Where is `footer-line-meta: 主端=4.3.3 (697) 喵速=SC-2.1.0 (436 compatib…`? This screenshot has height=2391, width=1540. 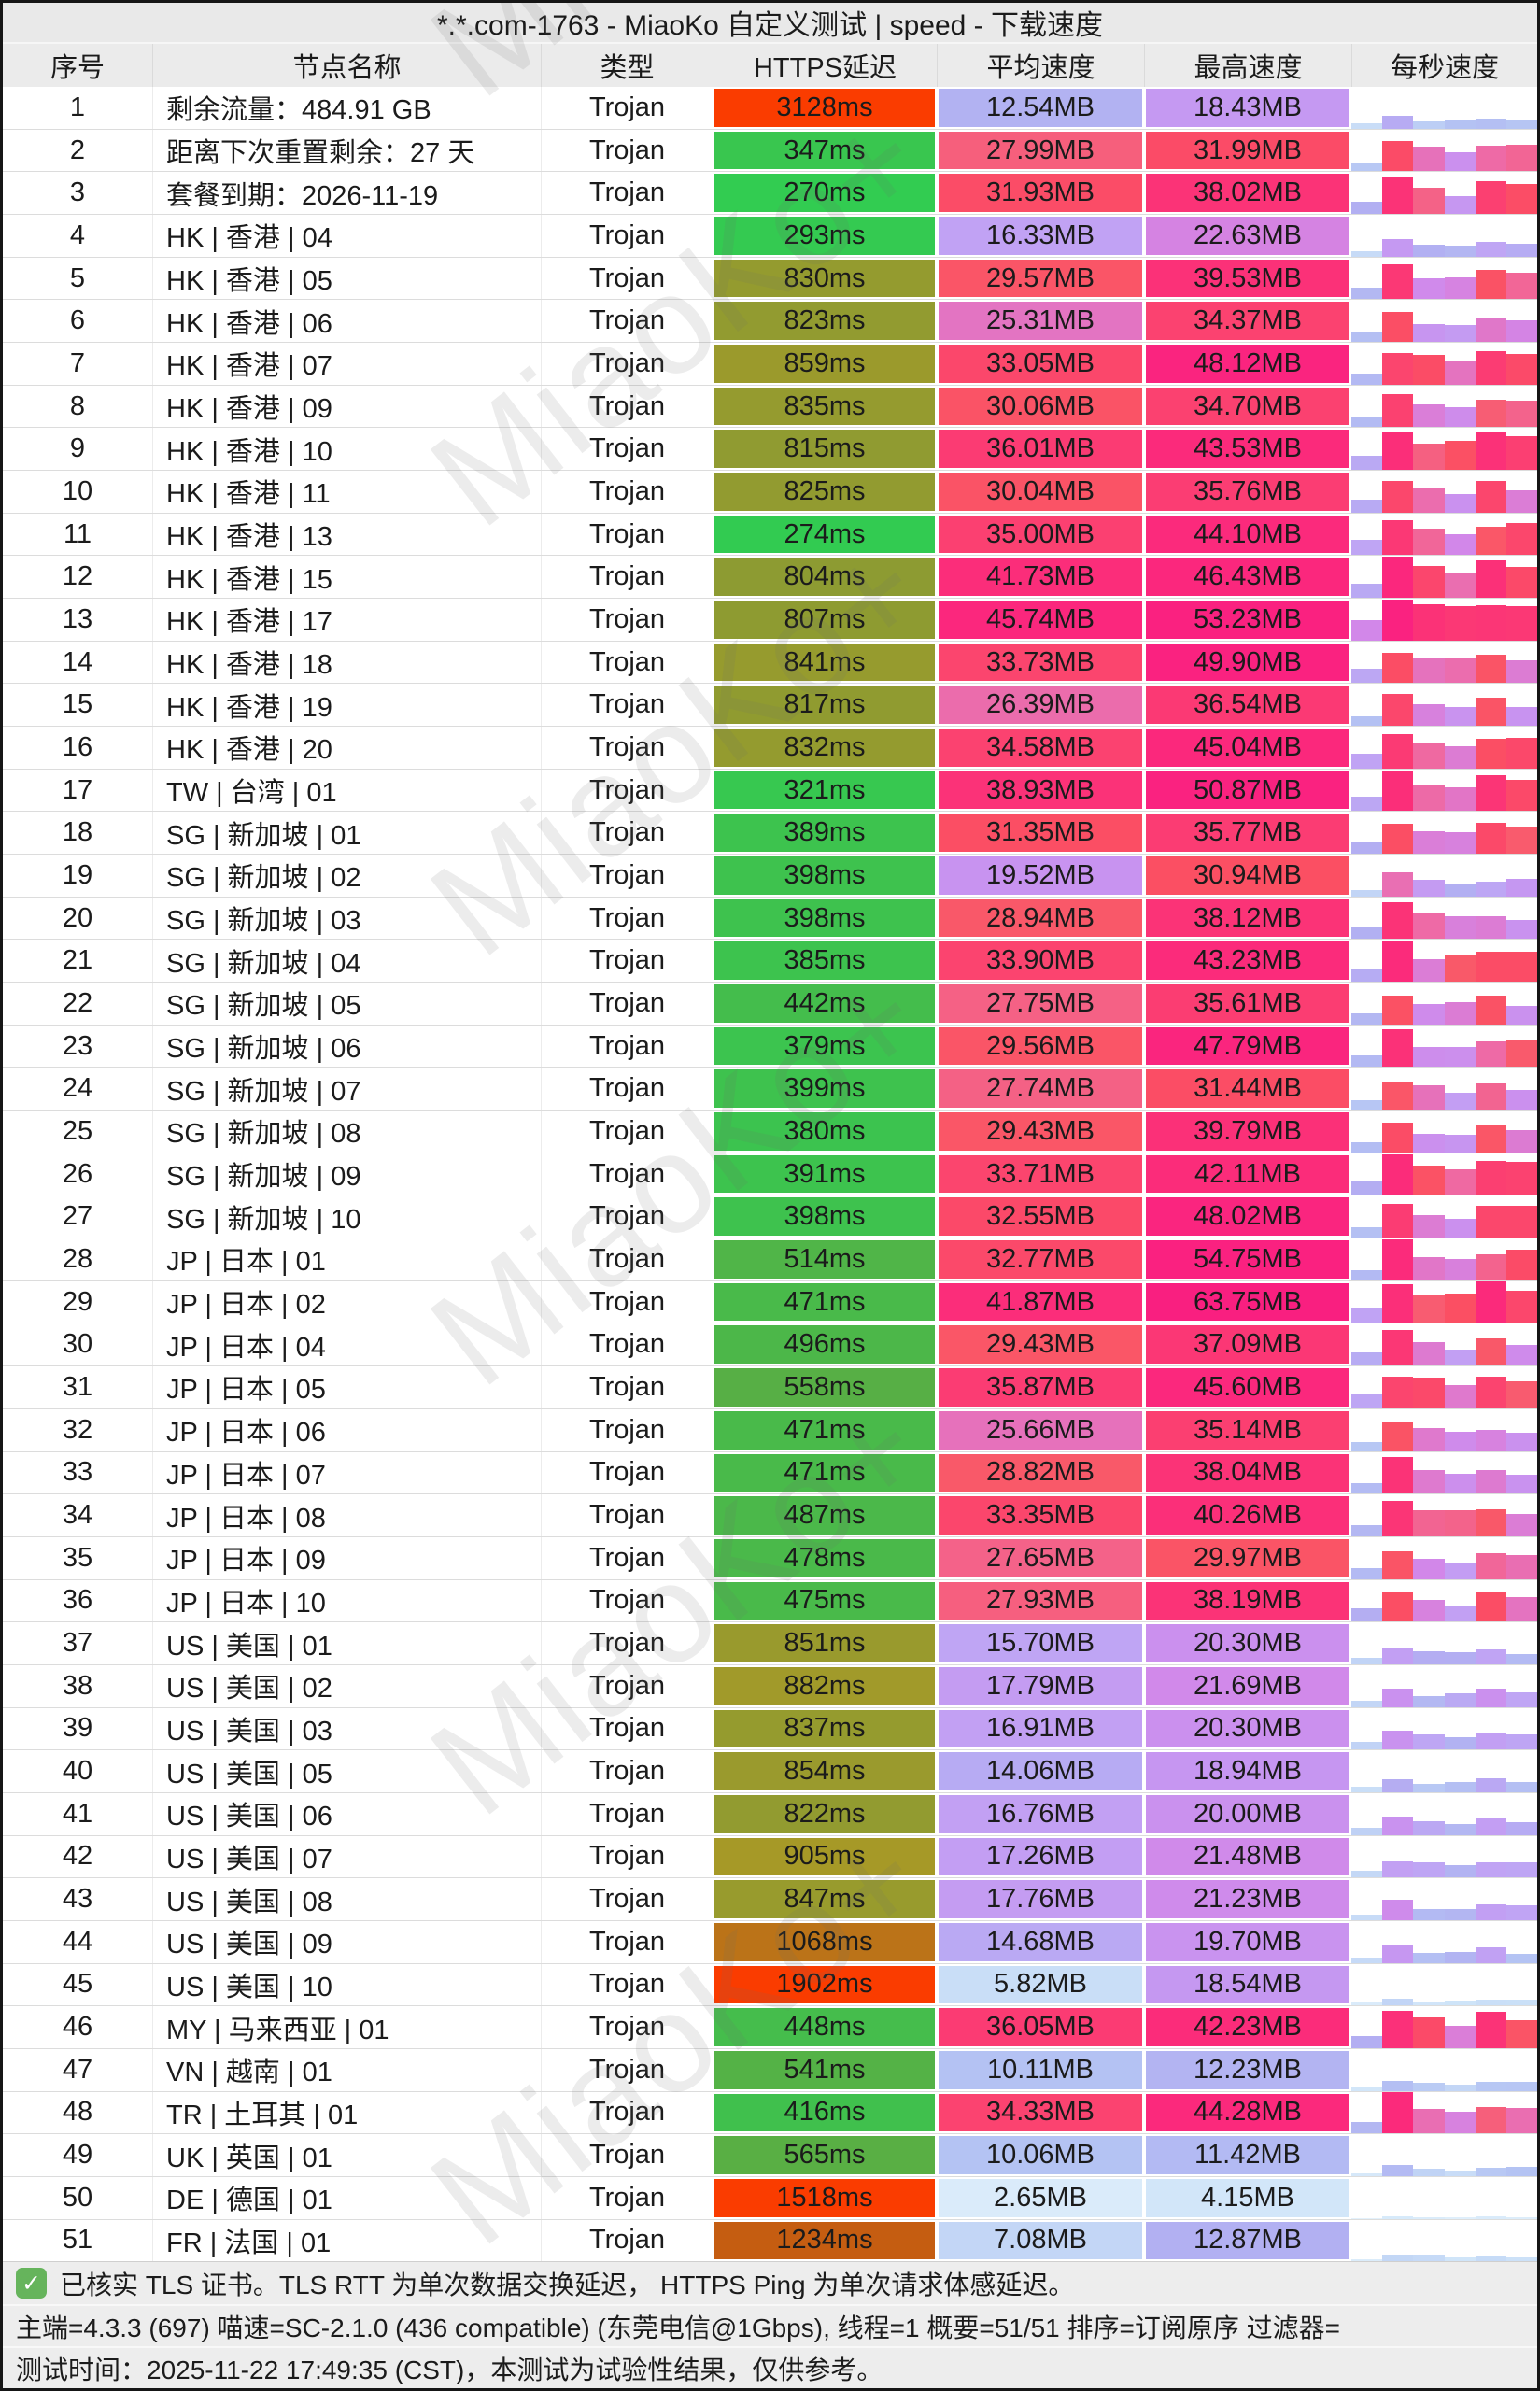 footer-line-meta: 主端=4.3.3 (697) 喵速=SC-2.1.0 (436 compatib… is located at coordinates (770, 2325).